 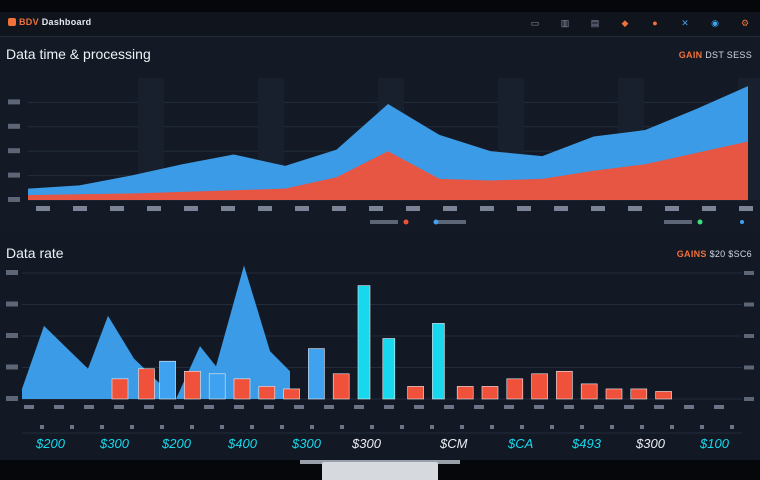 I want to click on gear-icon: ⚙, so click(x=745, y=22).